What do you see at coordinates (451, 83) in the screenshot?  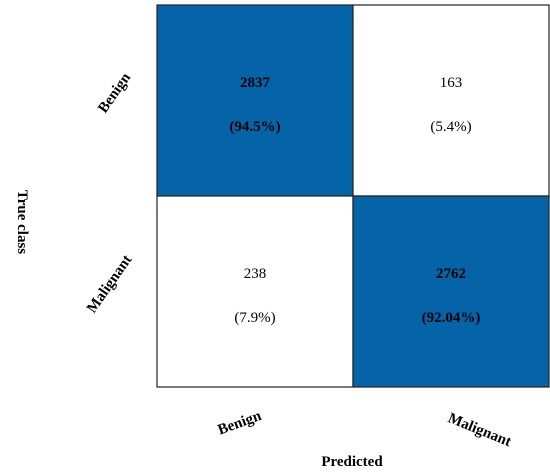 I see `cell-count-0-1: 163` at bounding box center [451, 83].